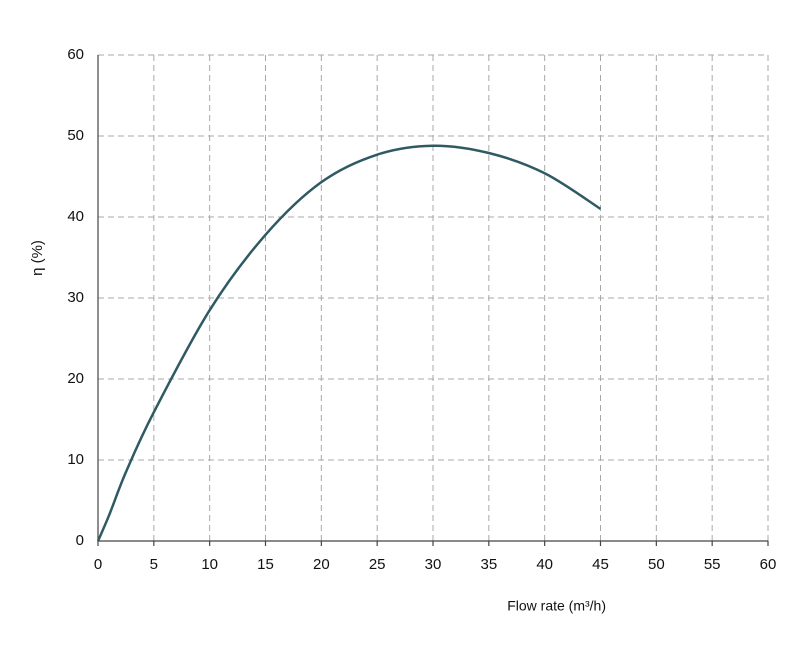 The image size is (800, 650). I want to click on x-tick-label: 55, so click(712, 564).